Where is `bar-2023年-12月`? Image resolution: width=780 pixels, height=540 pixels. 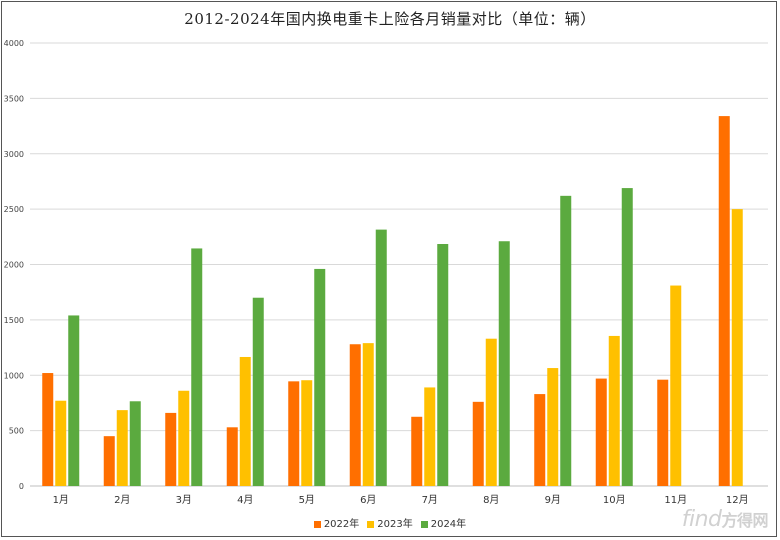
bar-2023年-12月 is located at coordinates (737, 347).